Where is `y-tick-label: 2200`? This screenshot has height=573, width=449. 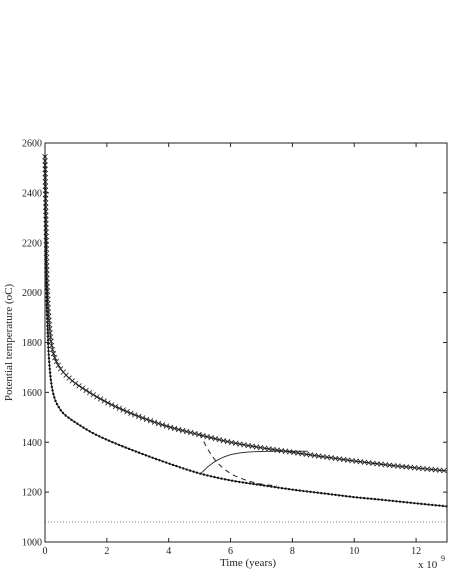
y-tick-label: 2200 is located at coordinates (32, 243).